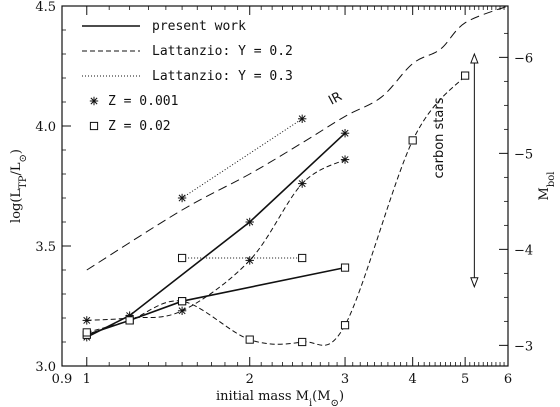 The height and width of the screenshot is (407, 560). Describe the element at coordinates (62, 379) in the screenshot. I see `x-tick-label: 0.9` at that location.